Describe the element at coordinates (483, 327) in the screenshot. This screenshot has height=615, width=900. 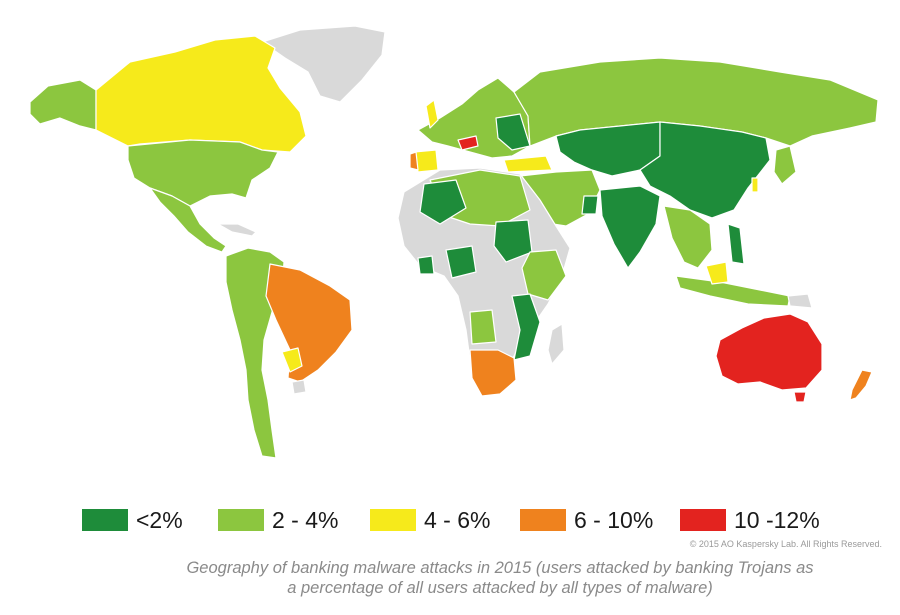
I see `region-angola` at that location.